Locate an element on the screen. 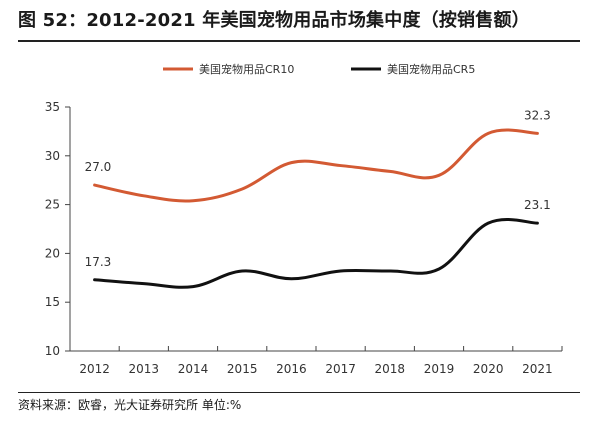  chart-legend: 美国宠物用品CR10 美国宠物用品CR5 is located at coordinates (319, 69).